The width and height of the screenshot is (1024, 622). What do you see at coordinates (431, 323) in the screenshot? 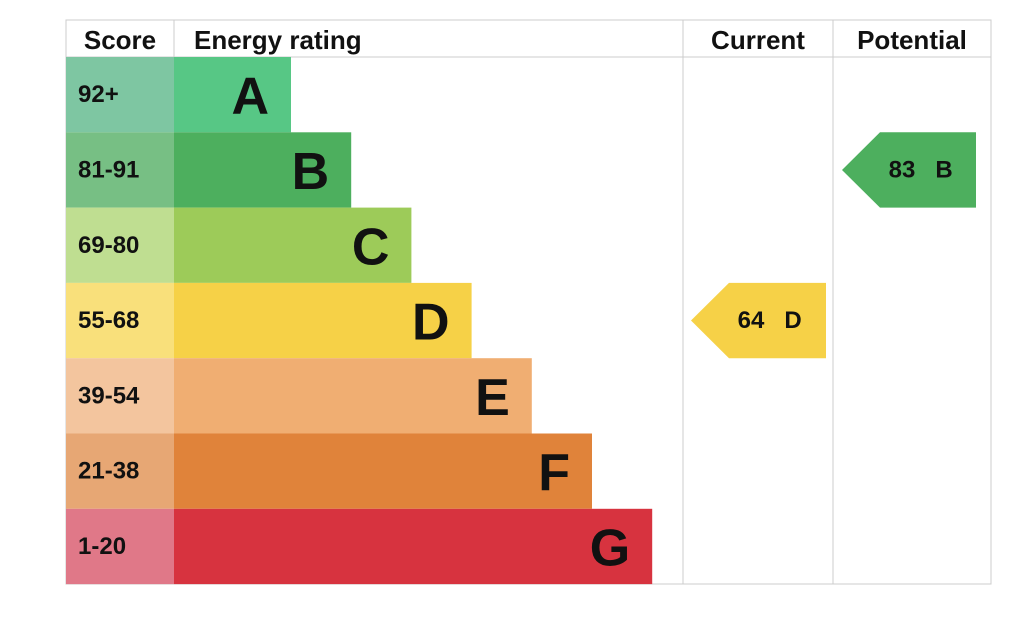
I see `rating-letter: D` at bounding box center [431, 323].